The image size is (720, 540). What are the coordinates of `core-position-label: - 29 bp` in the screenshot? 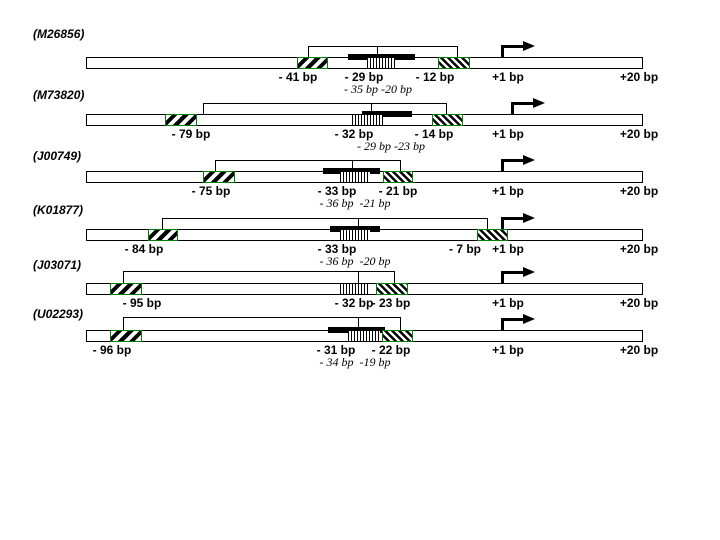 It's located at (364, 77).